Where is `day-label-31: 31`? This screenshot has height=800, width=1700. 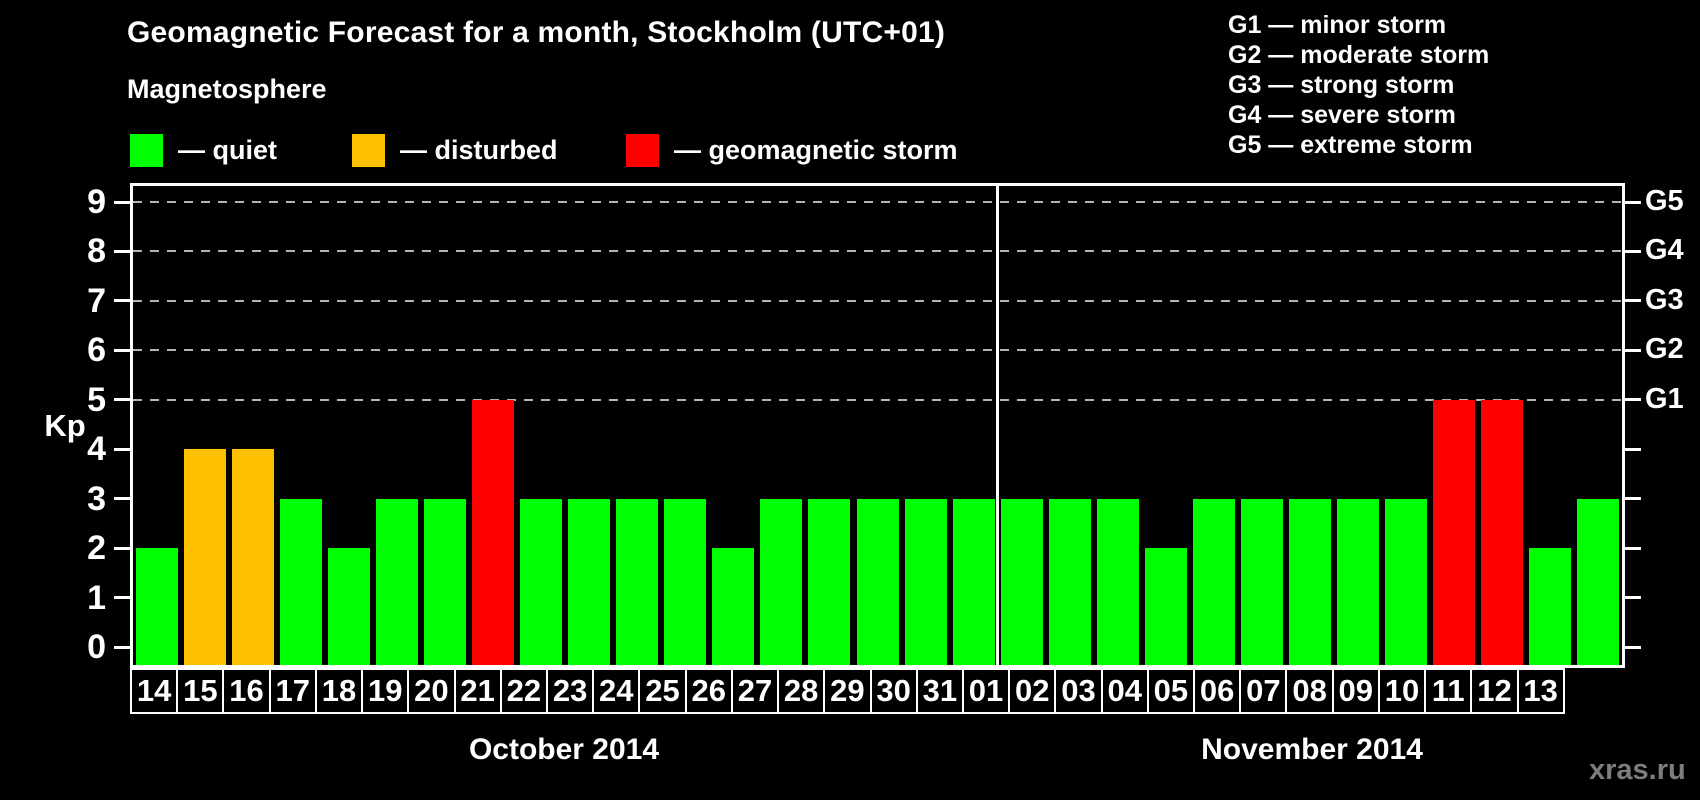
day-label-31: 31 is located at coordinates (939, 691).